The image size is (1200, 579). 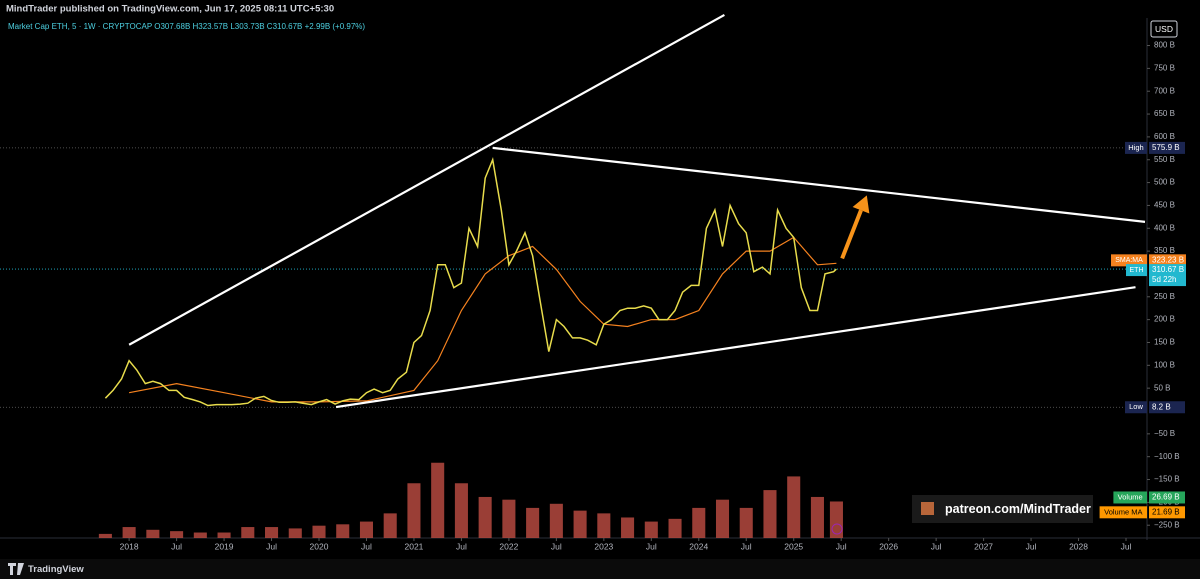 What do you see at coordinates (888, 546) in the screenshot?
I see `x-tick-label: 2026` at bounding box center [888, 546].